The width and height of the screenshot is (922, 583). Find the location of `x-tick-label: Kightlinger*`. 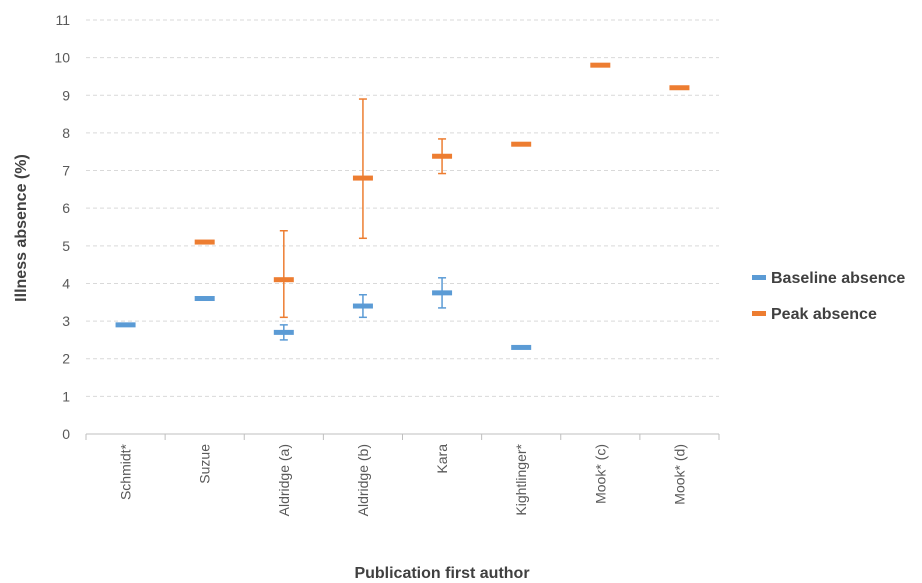

x-tick-label: Kightlinger* is located at coordinates (521, 479).